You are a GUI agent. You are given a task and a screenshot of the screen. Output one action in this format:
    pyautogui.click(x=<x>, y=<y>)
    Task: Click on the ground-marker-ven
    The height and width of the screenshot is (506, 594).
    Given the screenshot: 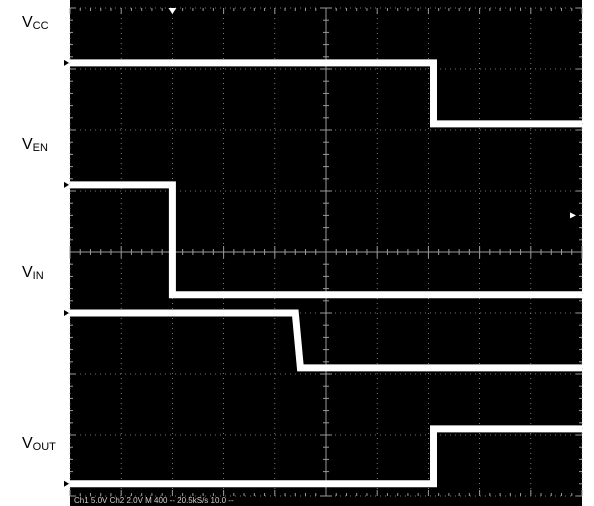 What is the action you would take?
    pyautogui.click(x=66, y=184)
    